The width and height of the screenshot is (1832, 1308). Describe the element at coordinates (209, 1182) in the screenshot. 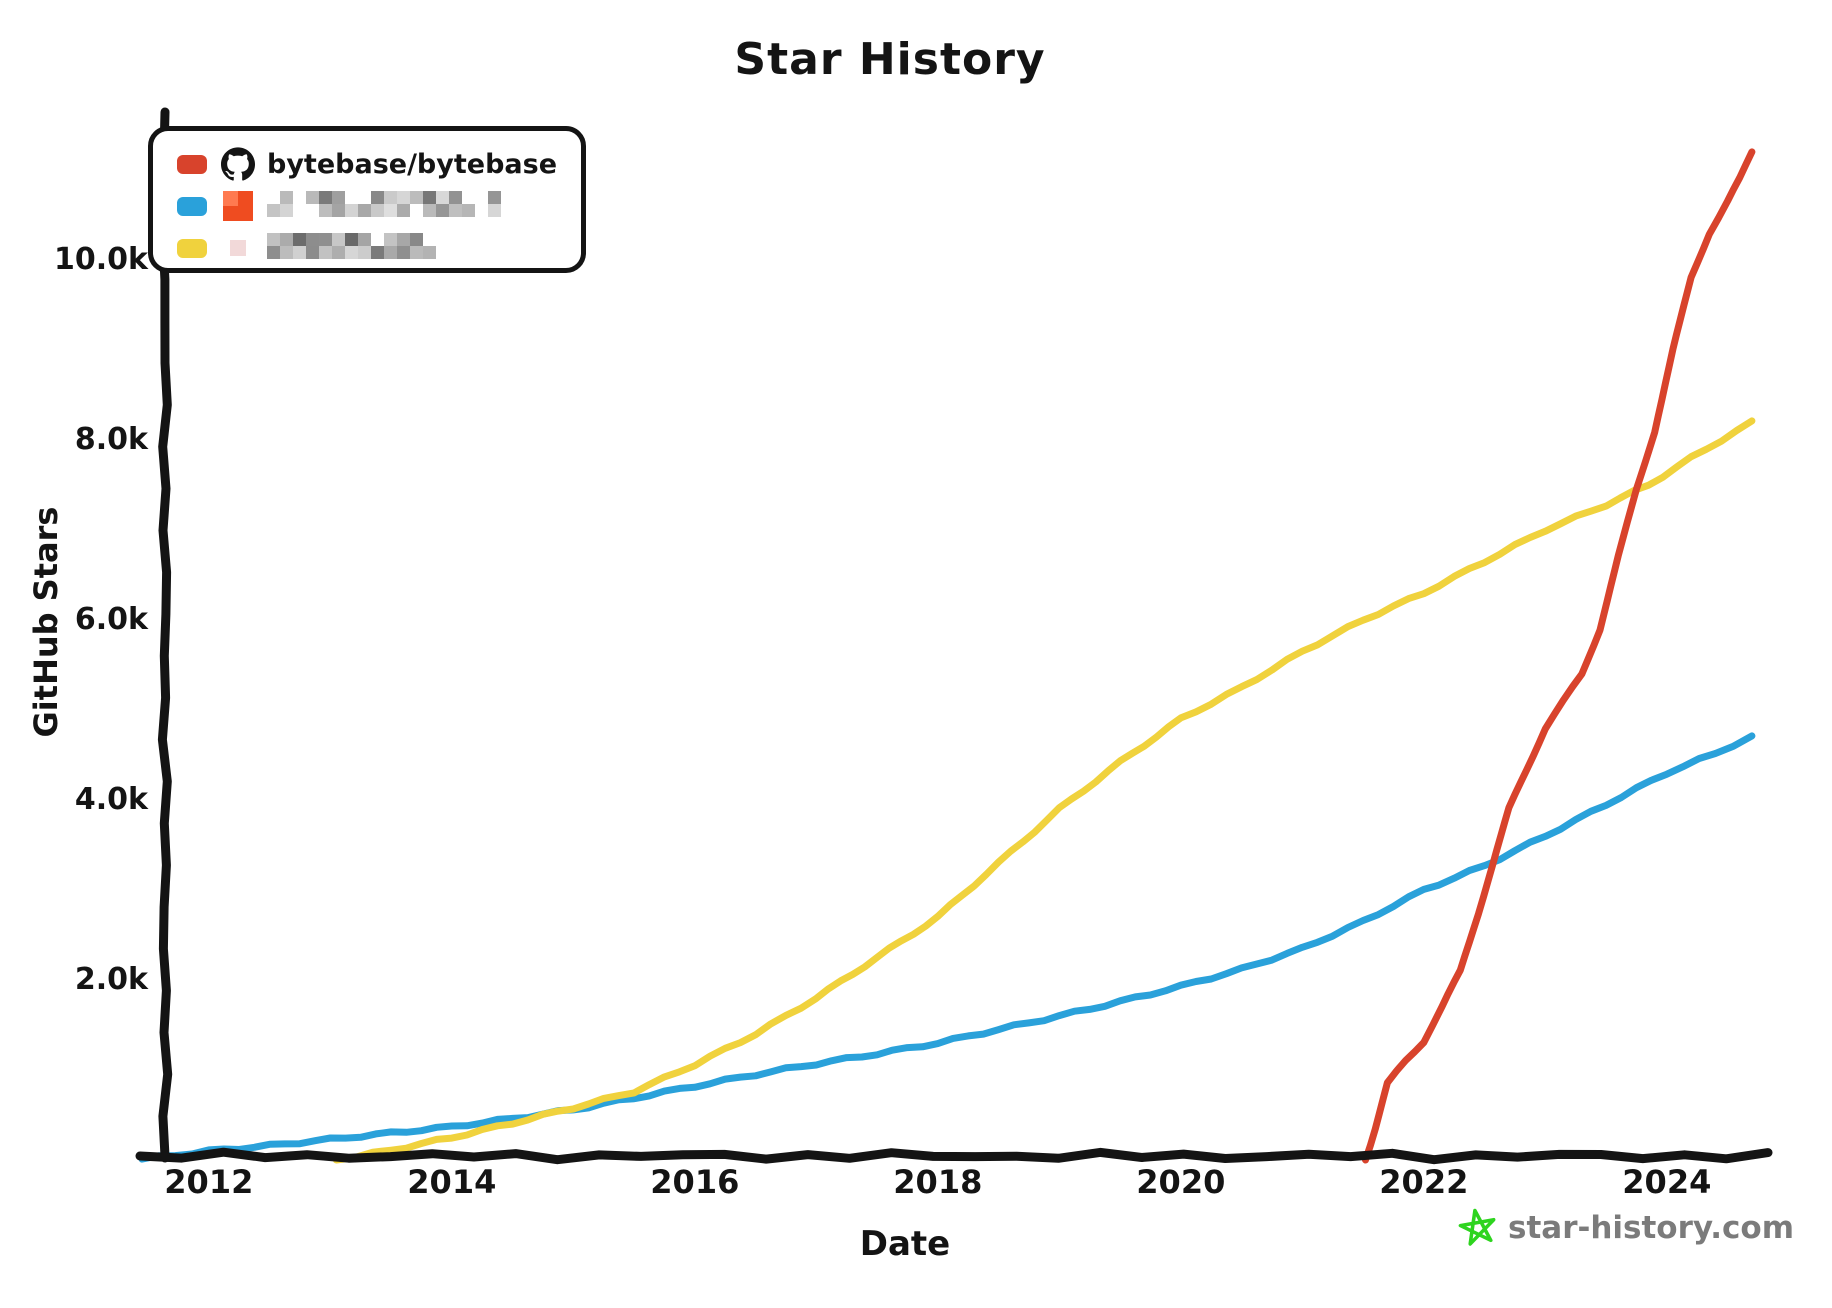

I see `x-tick-label: 2012` at that location.